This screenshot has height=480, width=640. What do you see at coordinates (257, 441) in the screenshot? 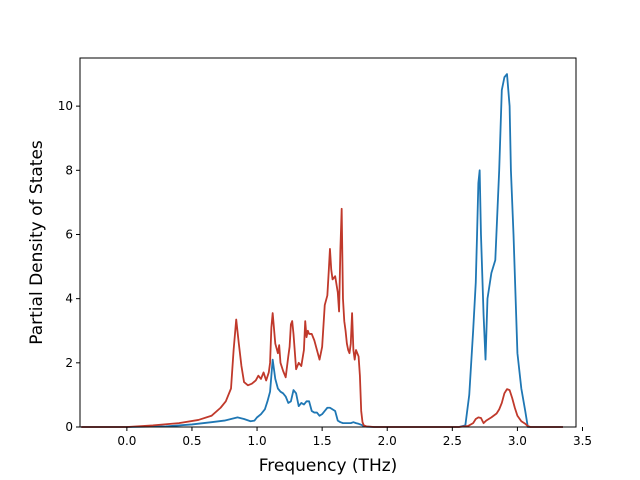
I see `x-tick-label: 1.0` at bounding box center [257, 441].